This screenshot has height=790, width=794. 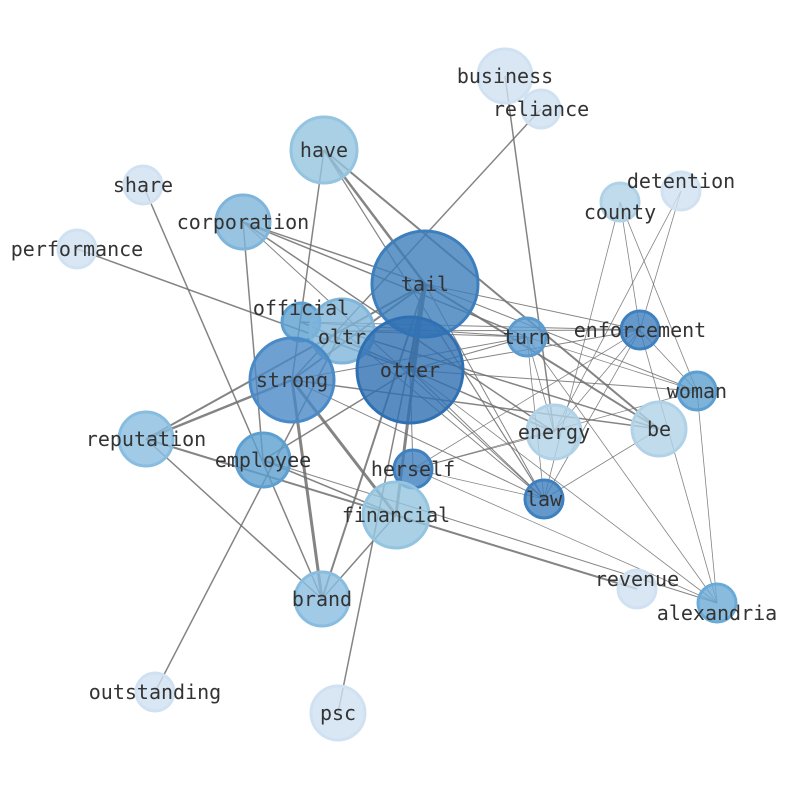 I want to click on node-label-psc: psc, so click(x=338, y=713).